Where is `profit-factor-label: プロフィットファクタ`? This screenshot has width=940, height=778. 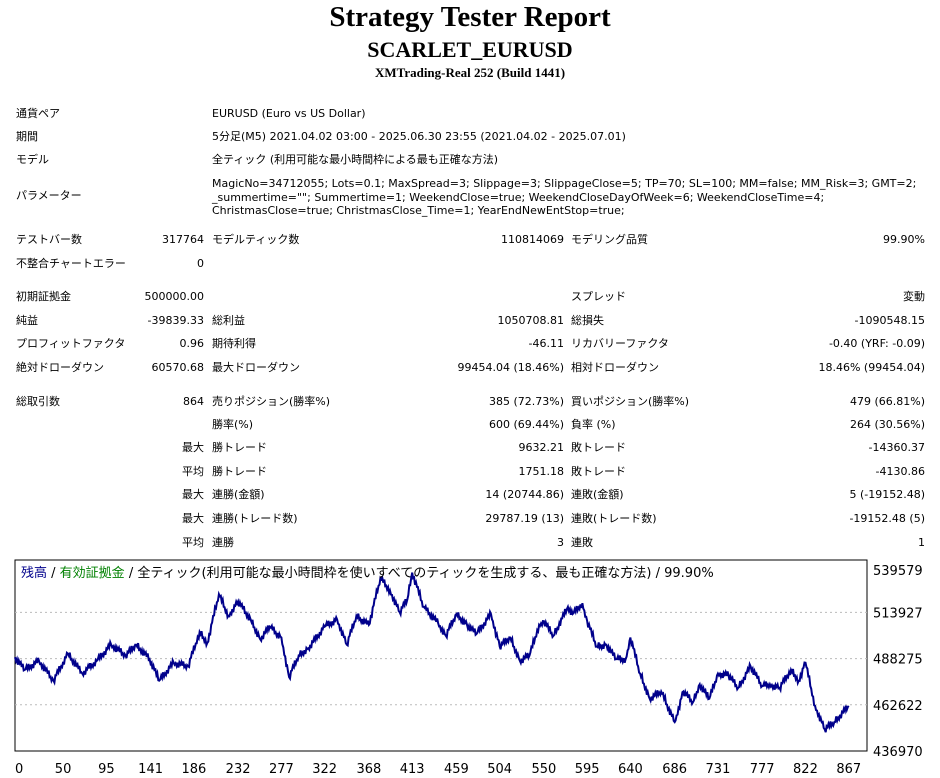
profit-factor-label: プロフィットファクタ is located at coordinates (71, 343).